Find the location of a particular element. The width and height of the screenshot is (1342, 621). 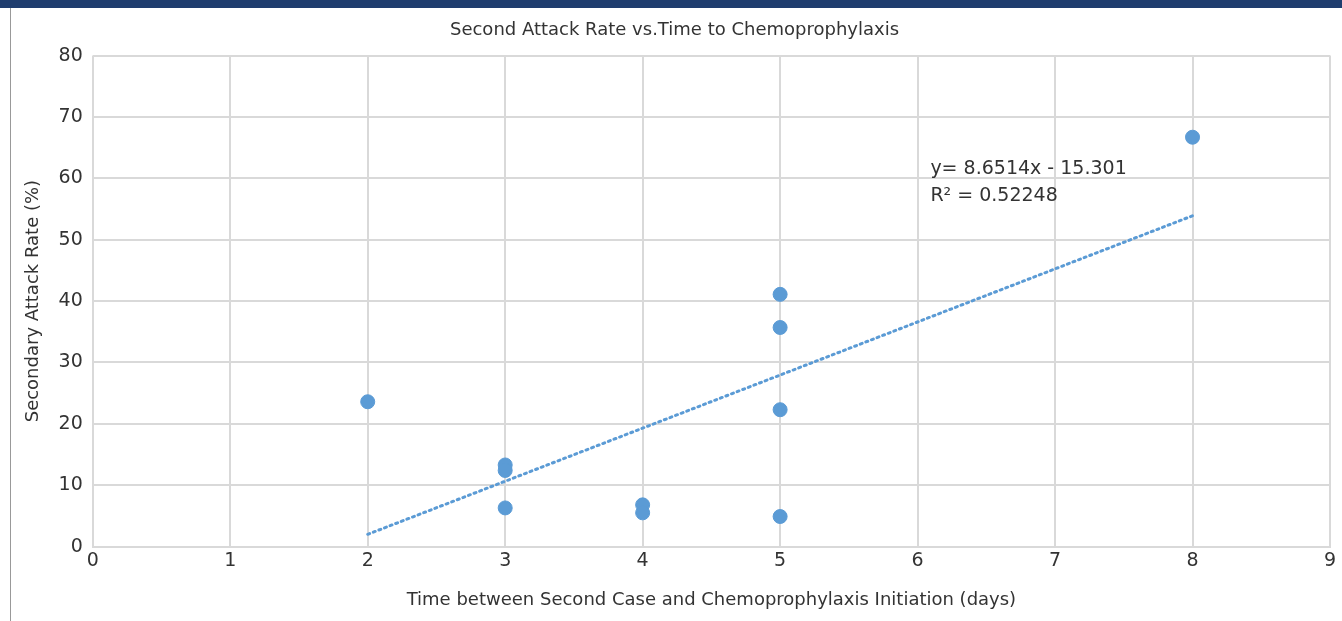

x-tick-label: 8 is located at coordinates (1192, 558).